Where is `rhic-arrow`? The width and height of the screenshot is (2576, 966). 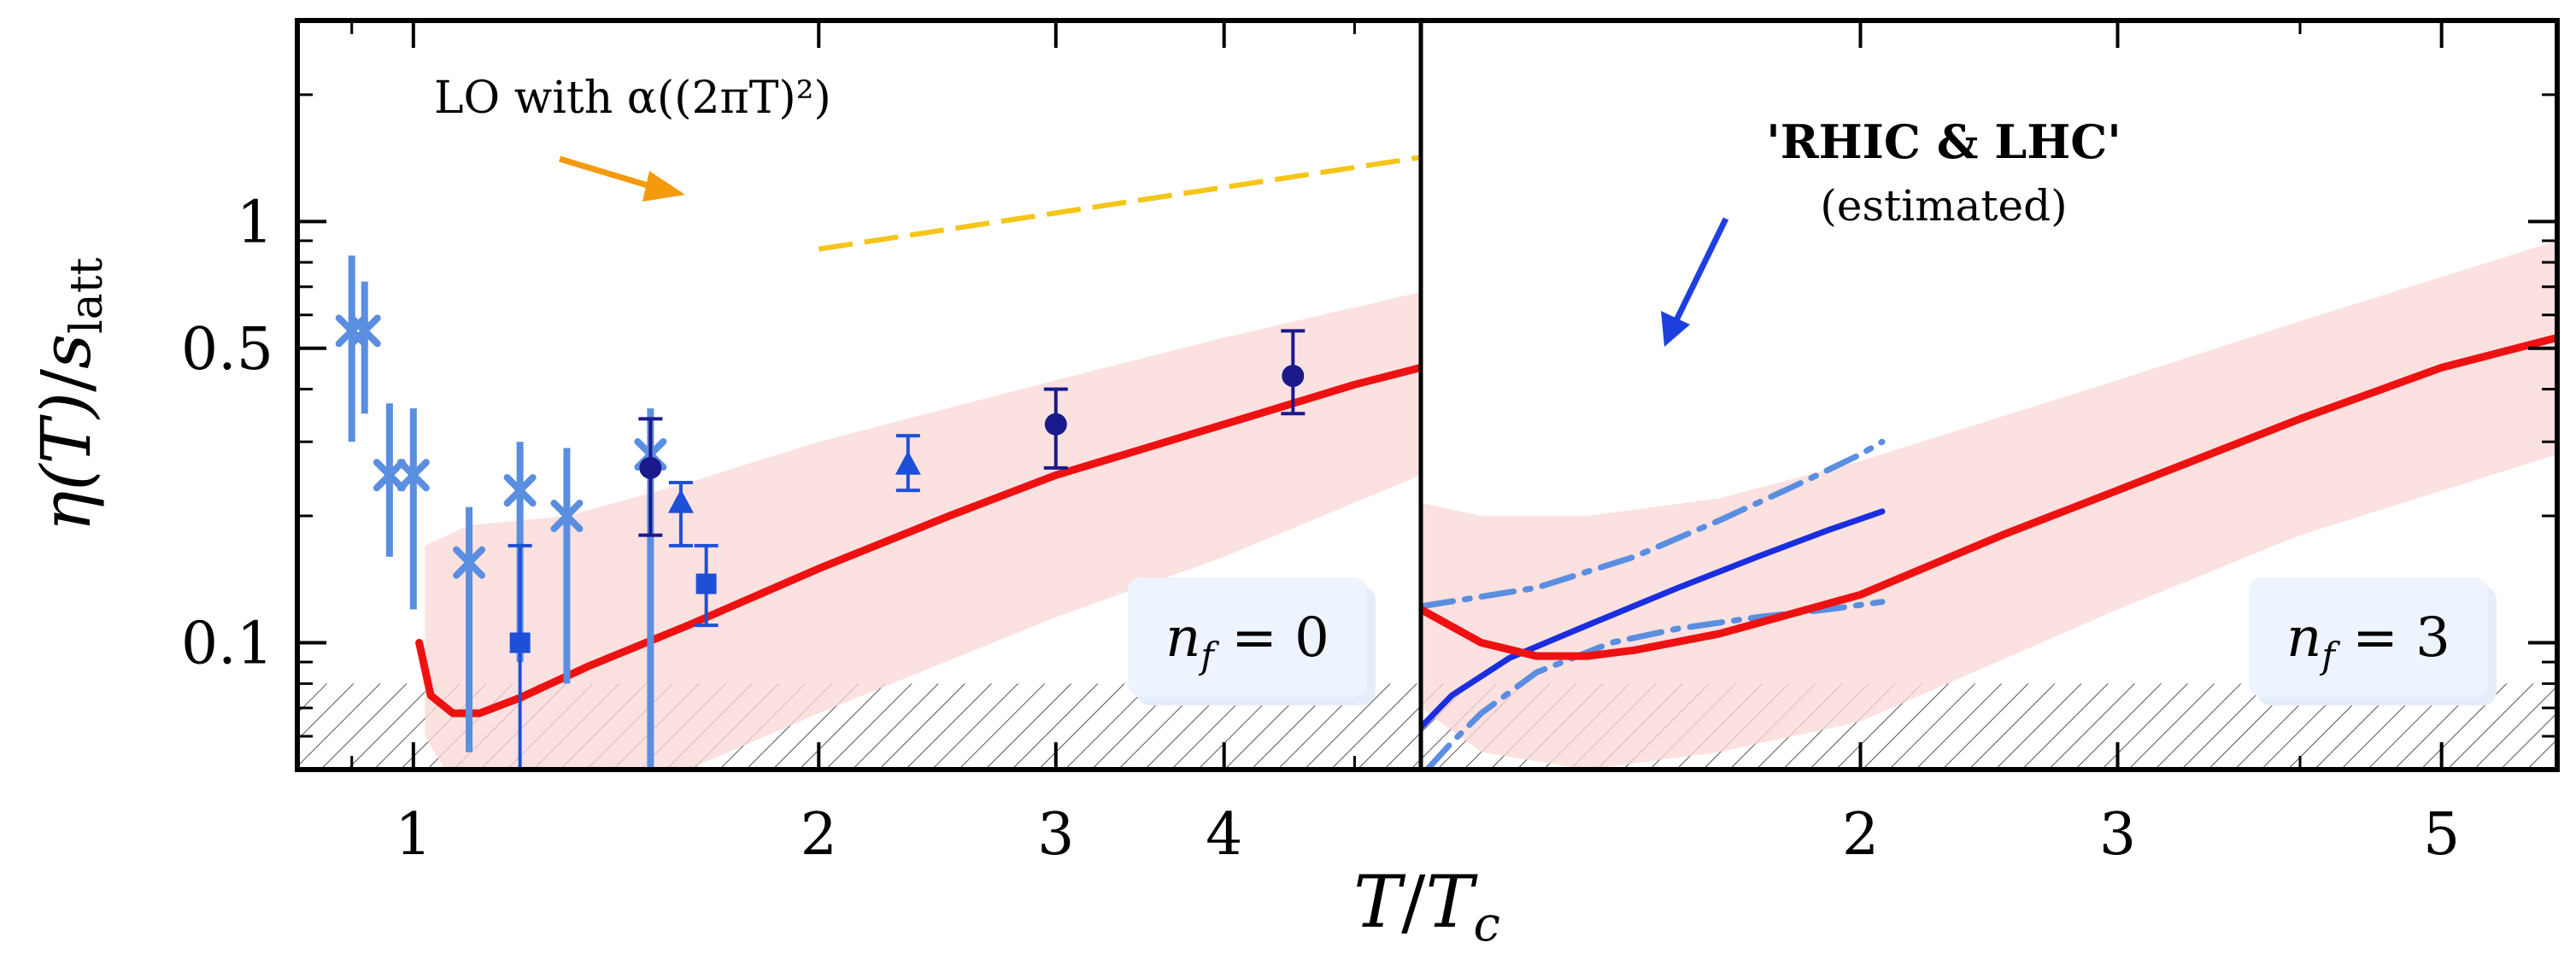 rhic-arrow is located at coordinates (1695, 282).